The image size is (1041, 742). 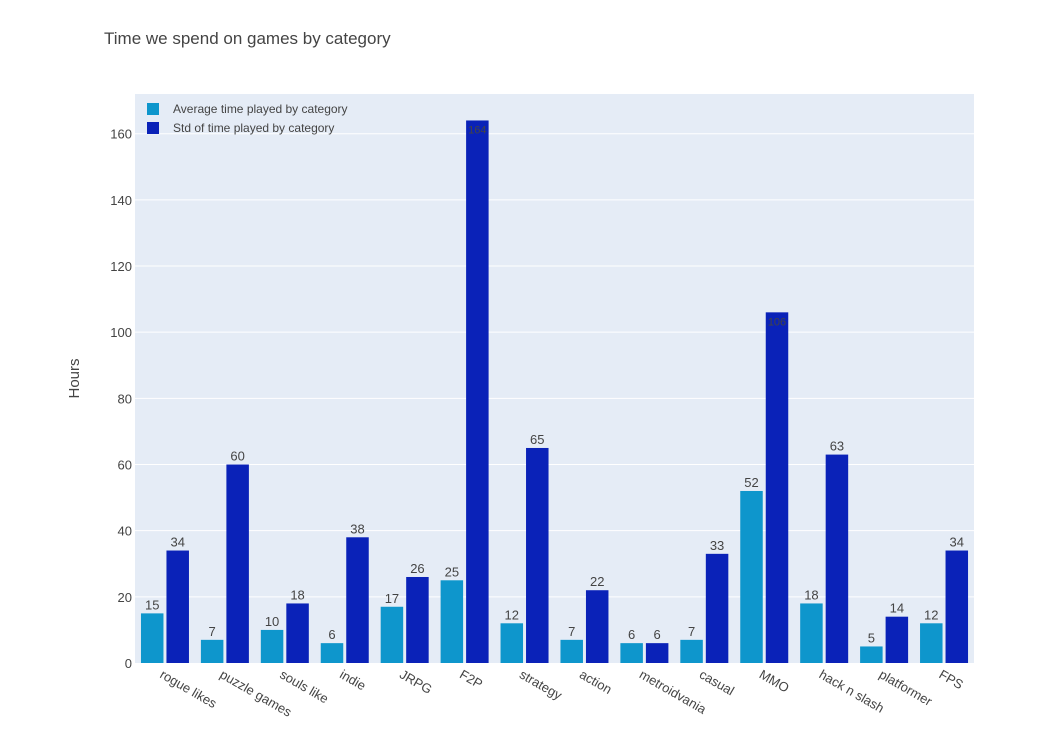 I want to click on legend-label: Std of time played by category, so click(x=253, y=128).